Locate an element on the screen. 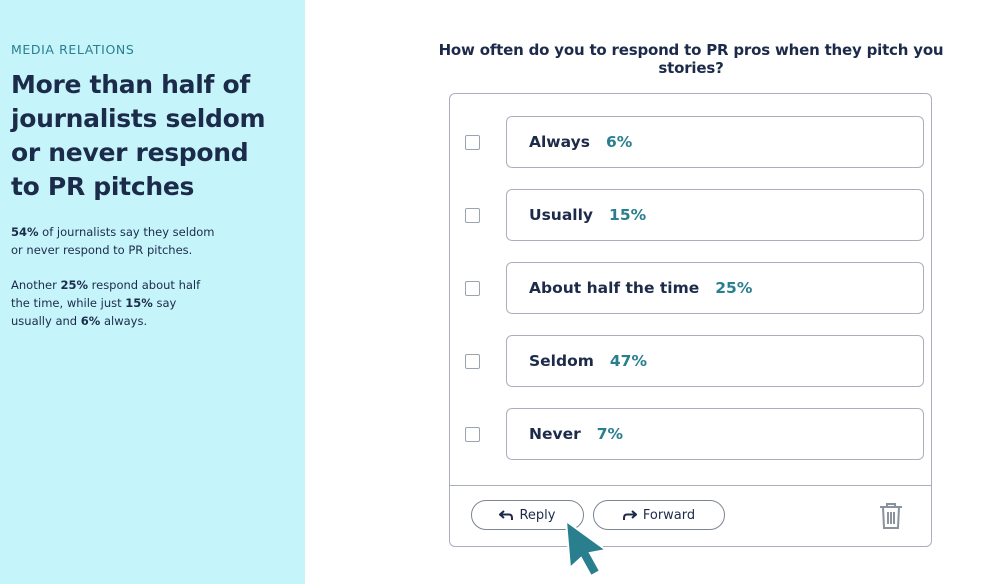  text-segment: always. is located at coordinates (124, 321).